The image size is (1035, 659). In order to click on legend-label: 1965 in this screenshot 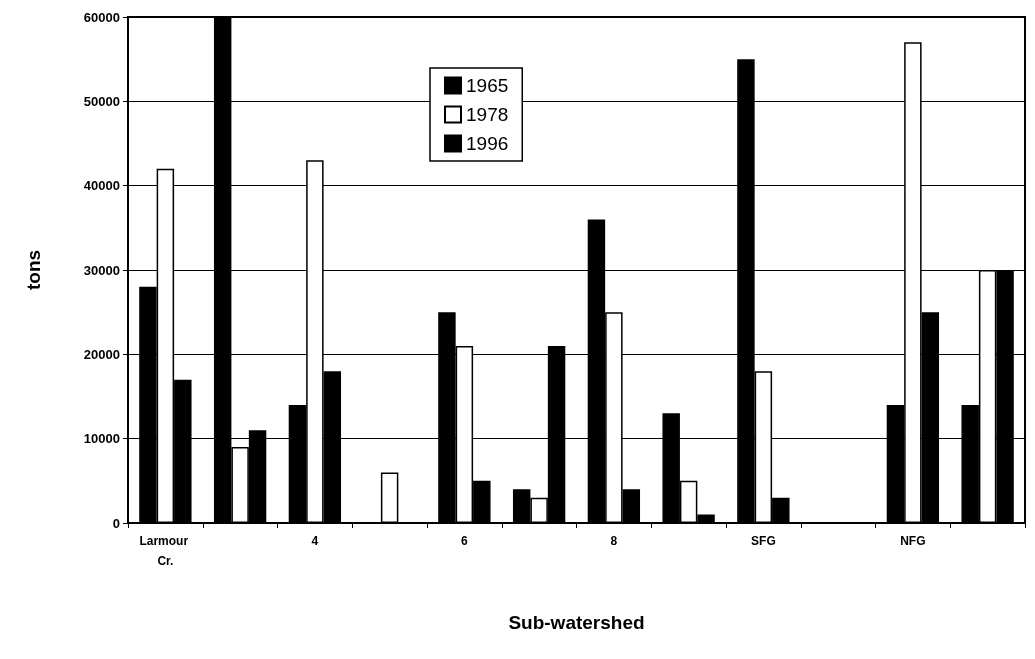, I will do `click(487, 85)`.